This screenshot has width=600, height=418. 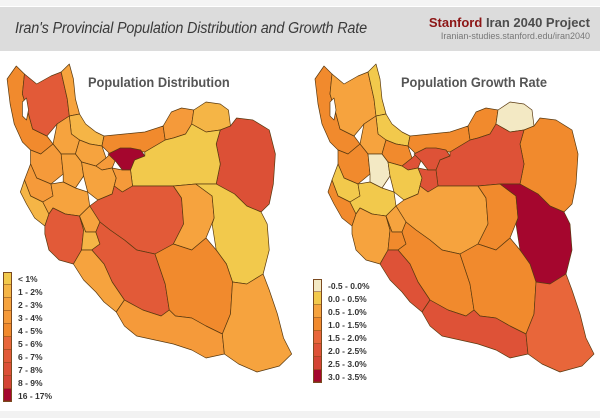 I want to click on legend-label: 4 - 5%, so click(x=30, y=330).